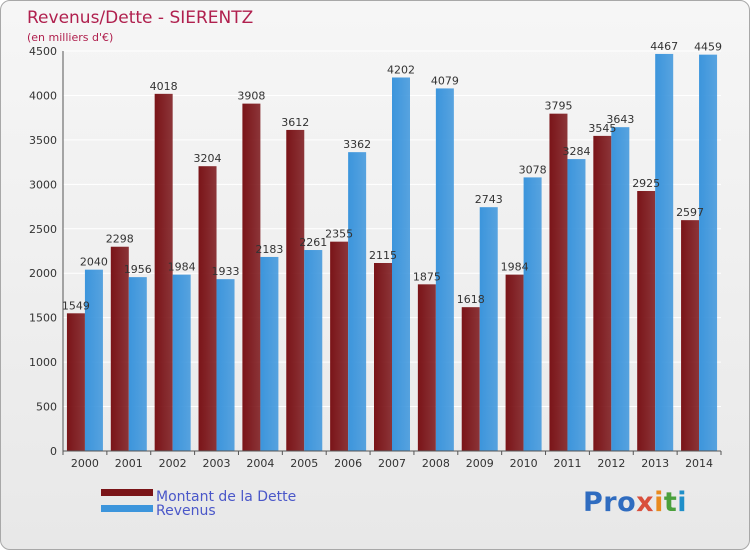 The height and width of the screenshot is (550, 750). What do you see at coordinates (127, 508) in the screenshot?
I see `legend-swatch-revenus` at bounding box center [127, 508].